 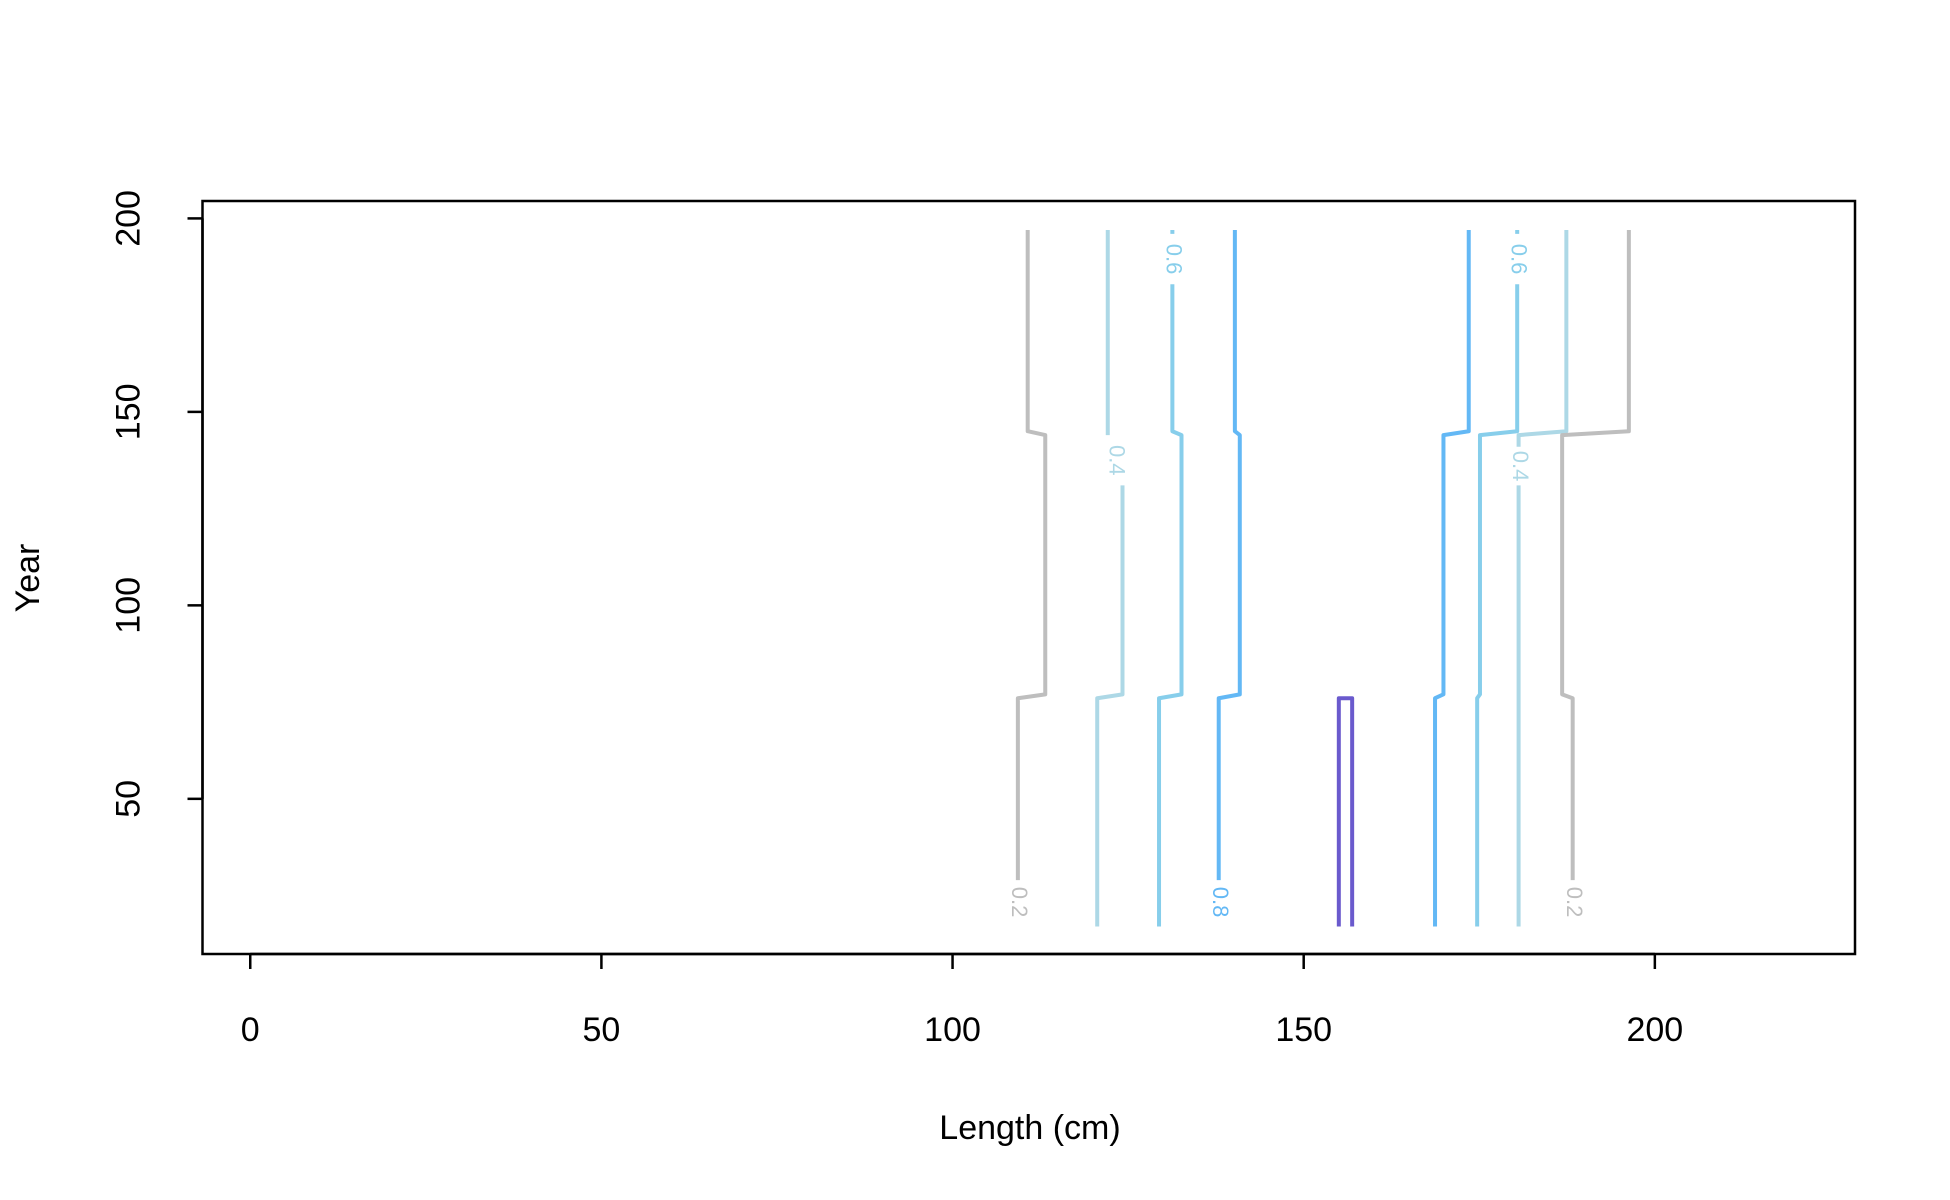 What do you see at coordinates (128, 799) in the screenshot?
I see `y-tick-label: 50` at bounding box center [128, 799].